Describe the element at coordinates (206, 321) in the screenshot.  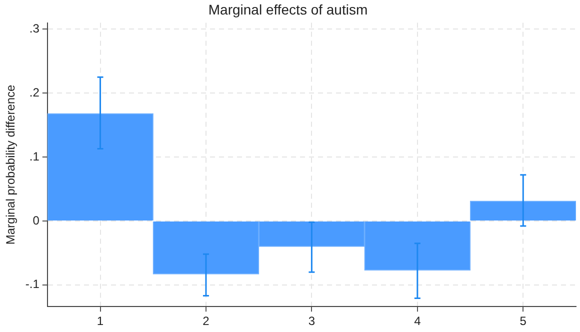
I see `x-tick-label: 2` at that location.